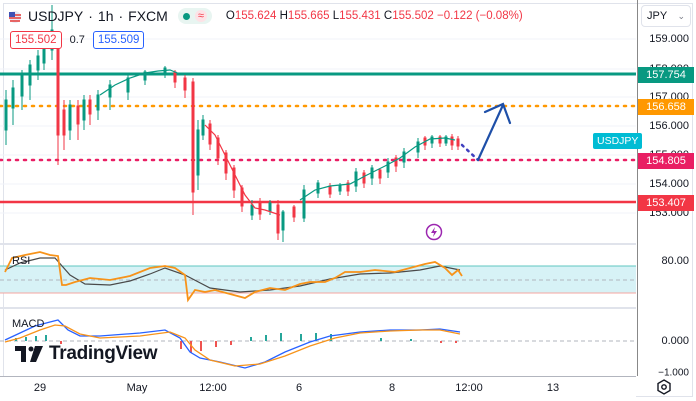 The width and height of the screenshot is (696, 401). What do you see at coordinates (666, 16) in the screenshot?
I see `currency-selector: JPY ⌄` at bounding box center [666, 16].